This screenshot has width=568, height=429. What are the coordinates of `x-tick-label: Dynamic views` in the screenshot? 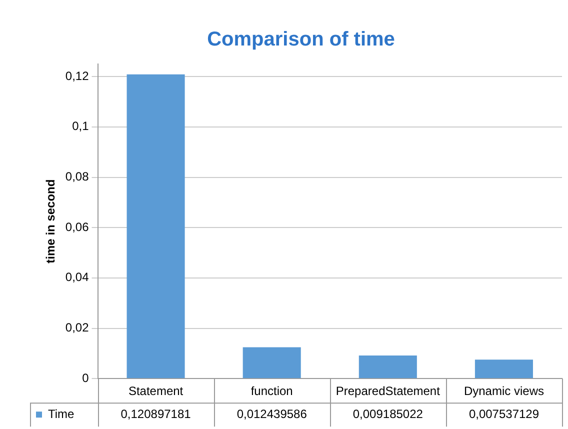 It's located at (504, 391).